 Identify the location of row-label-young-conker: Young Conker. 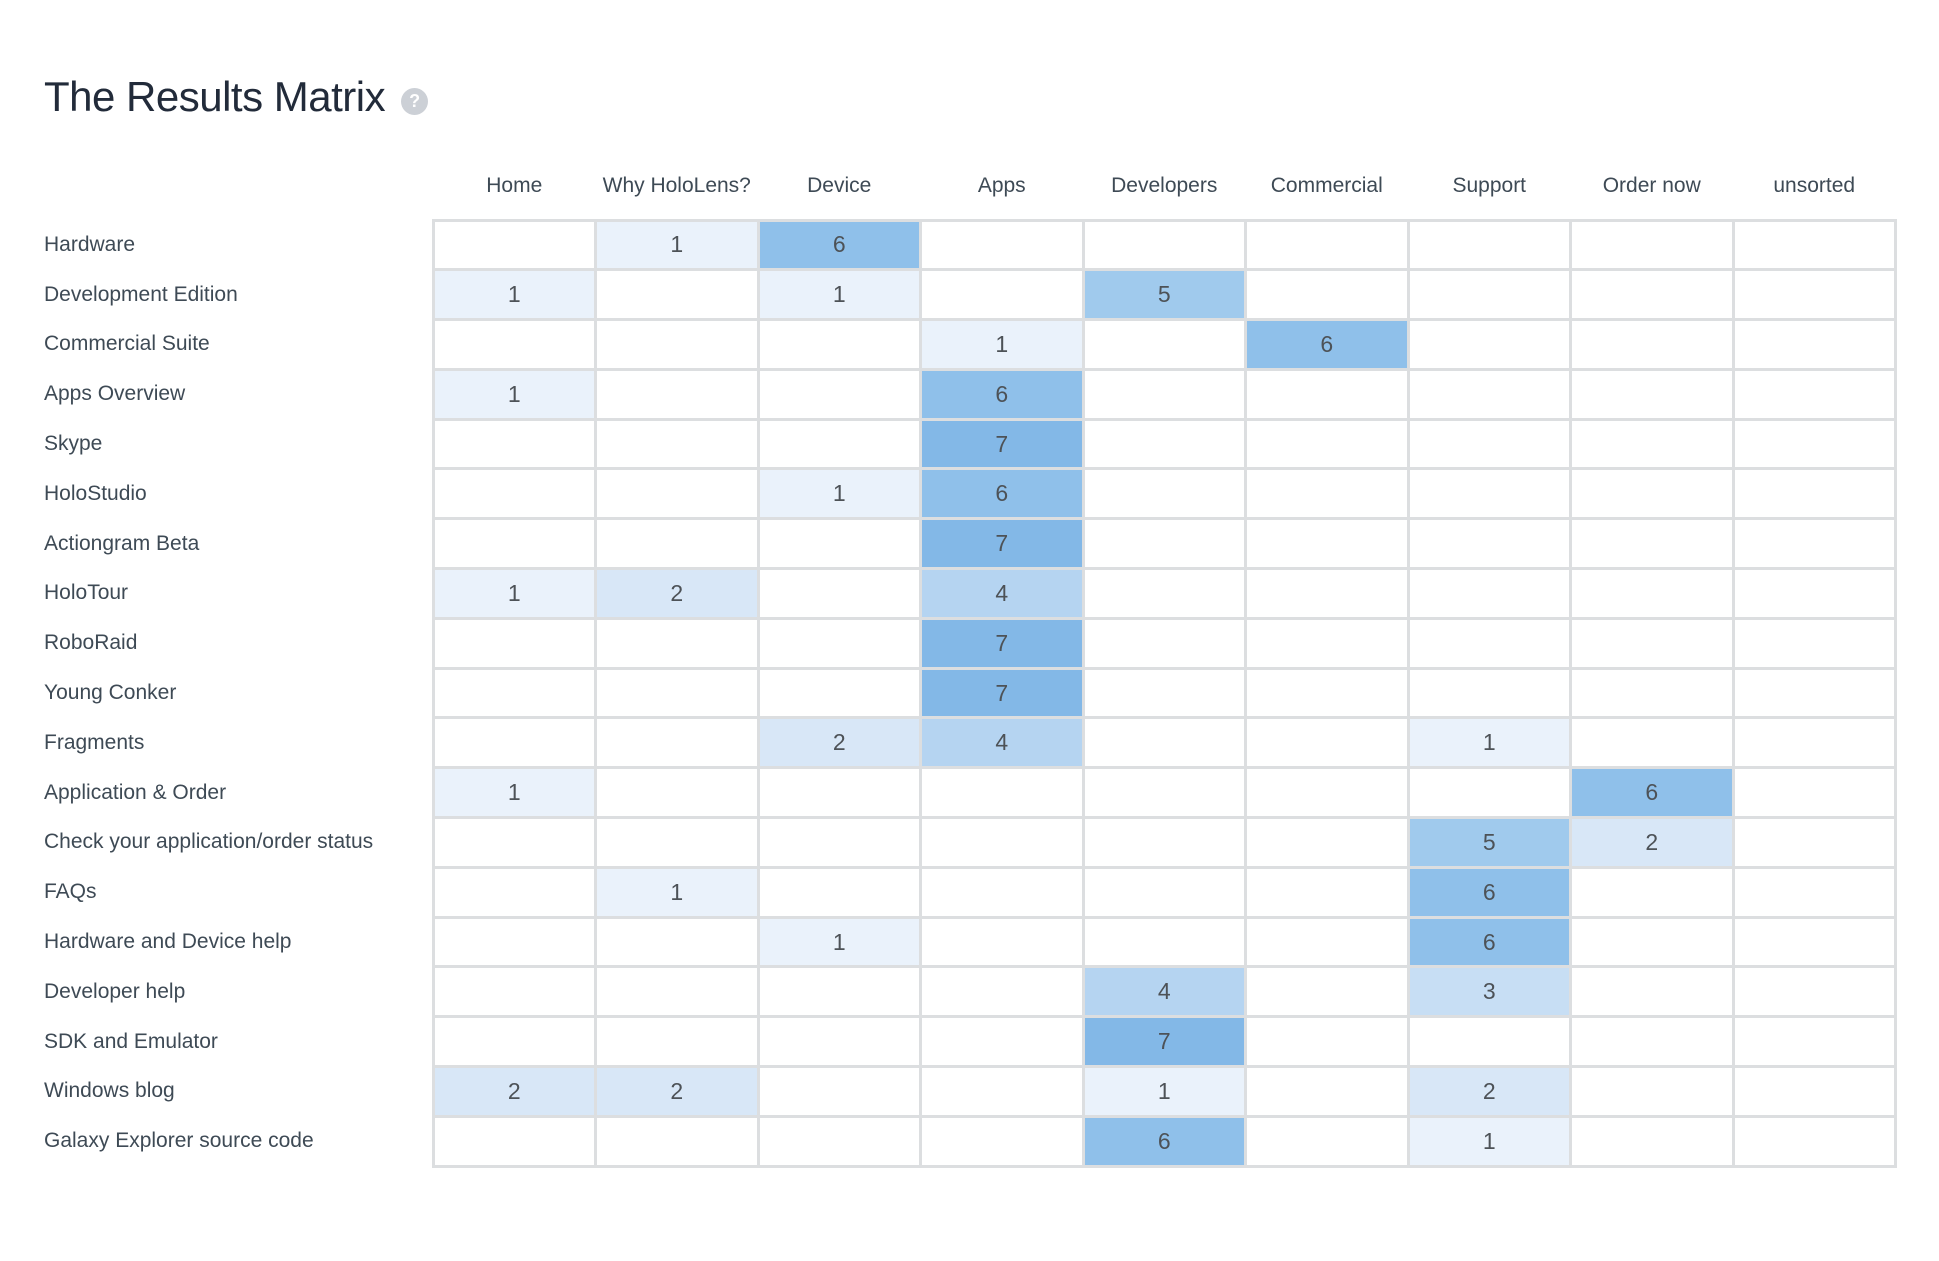
(110, 693).